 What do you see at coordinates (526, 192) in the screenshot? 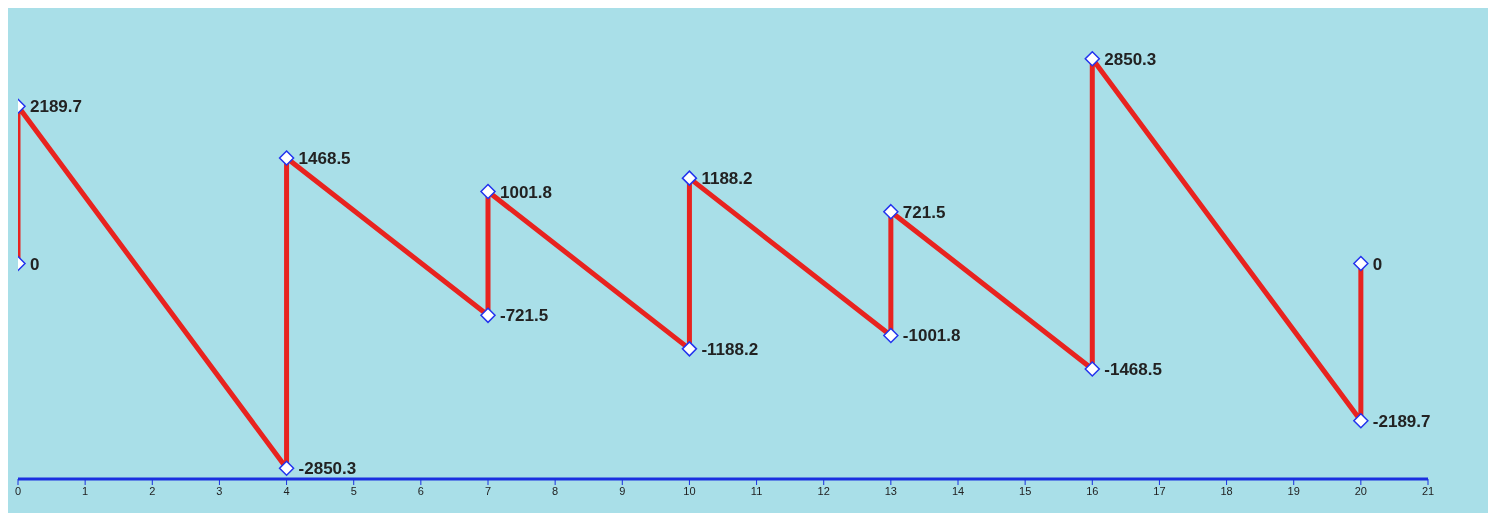
I see `data-label: 1001.8` at bounding box center [526, 192].